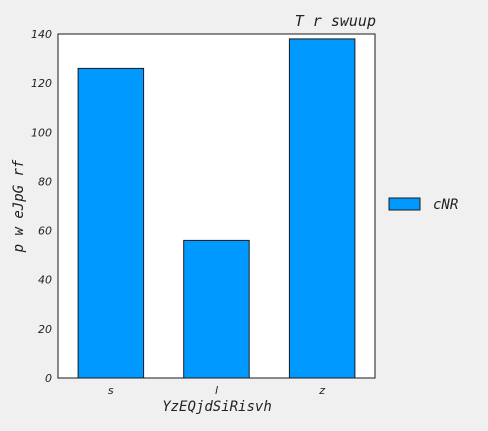 The height and width of the screenshot is (431, 488). Describe the element at coordinates (45, 231) in the screenshot. I see `y-tick-label: 60` at that location.